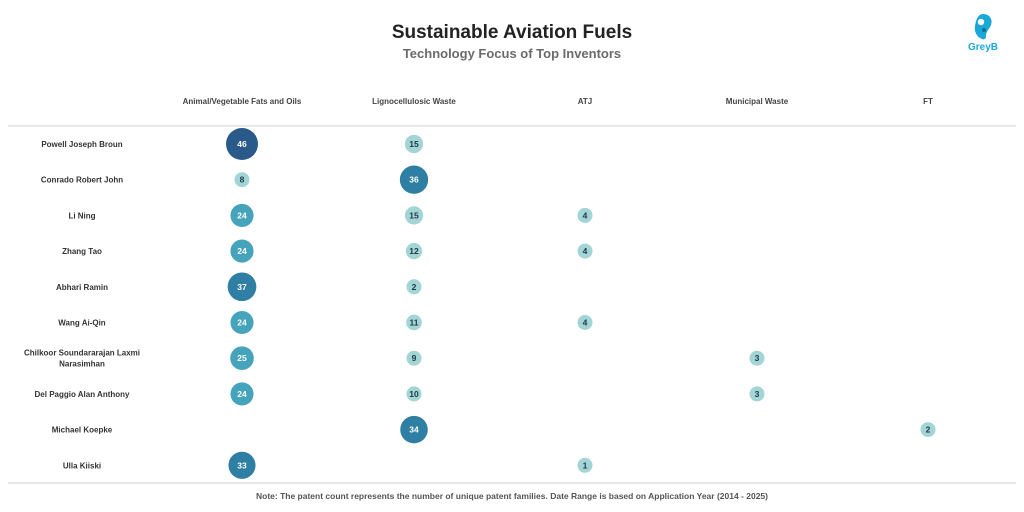 This screenshot has width=1024, height=512. What do you see at coordinates (585, 101) in the screenshot?
I see `column-header: ATJ` at bounding box center [585, 101].